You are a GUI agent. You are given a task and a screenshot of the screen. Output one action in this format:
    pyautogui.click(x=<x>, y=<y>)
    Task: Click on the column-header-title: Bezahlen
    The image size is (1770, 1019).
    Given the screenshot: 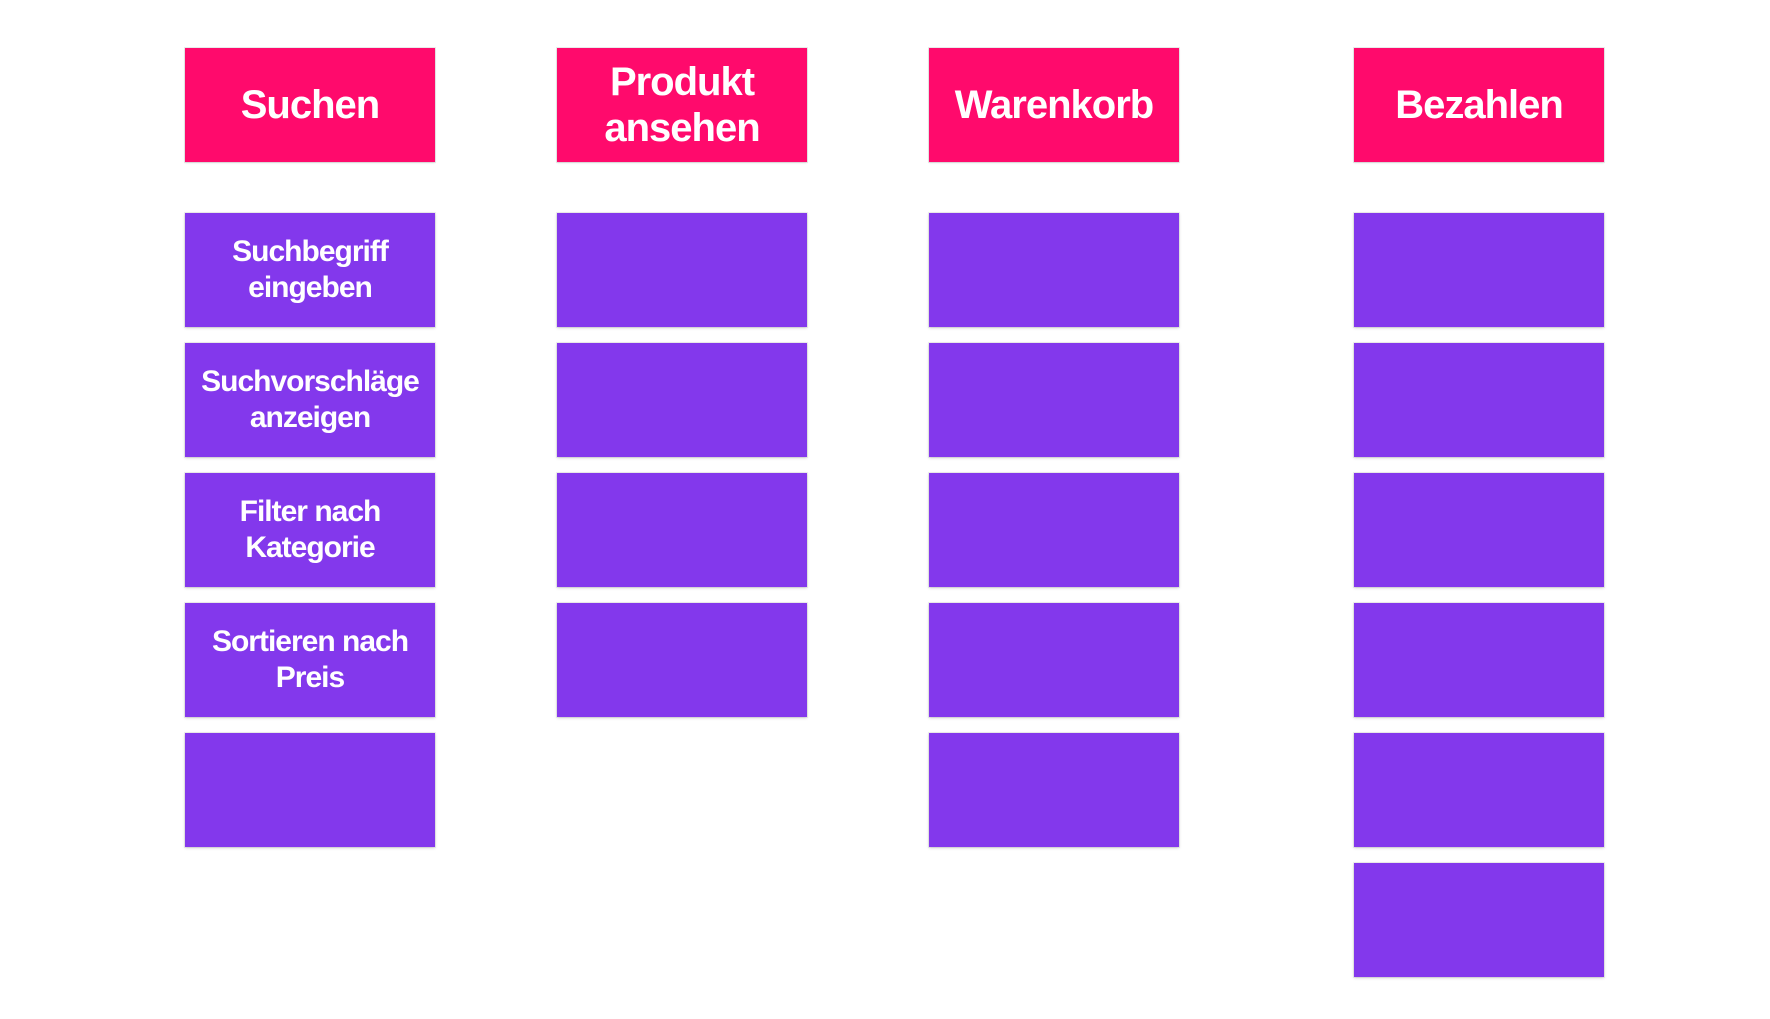 What is the action you would take?
    pyautogui.click(x=1479, y=105)
    